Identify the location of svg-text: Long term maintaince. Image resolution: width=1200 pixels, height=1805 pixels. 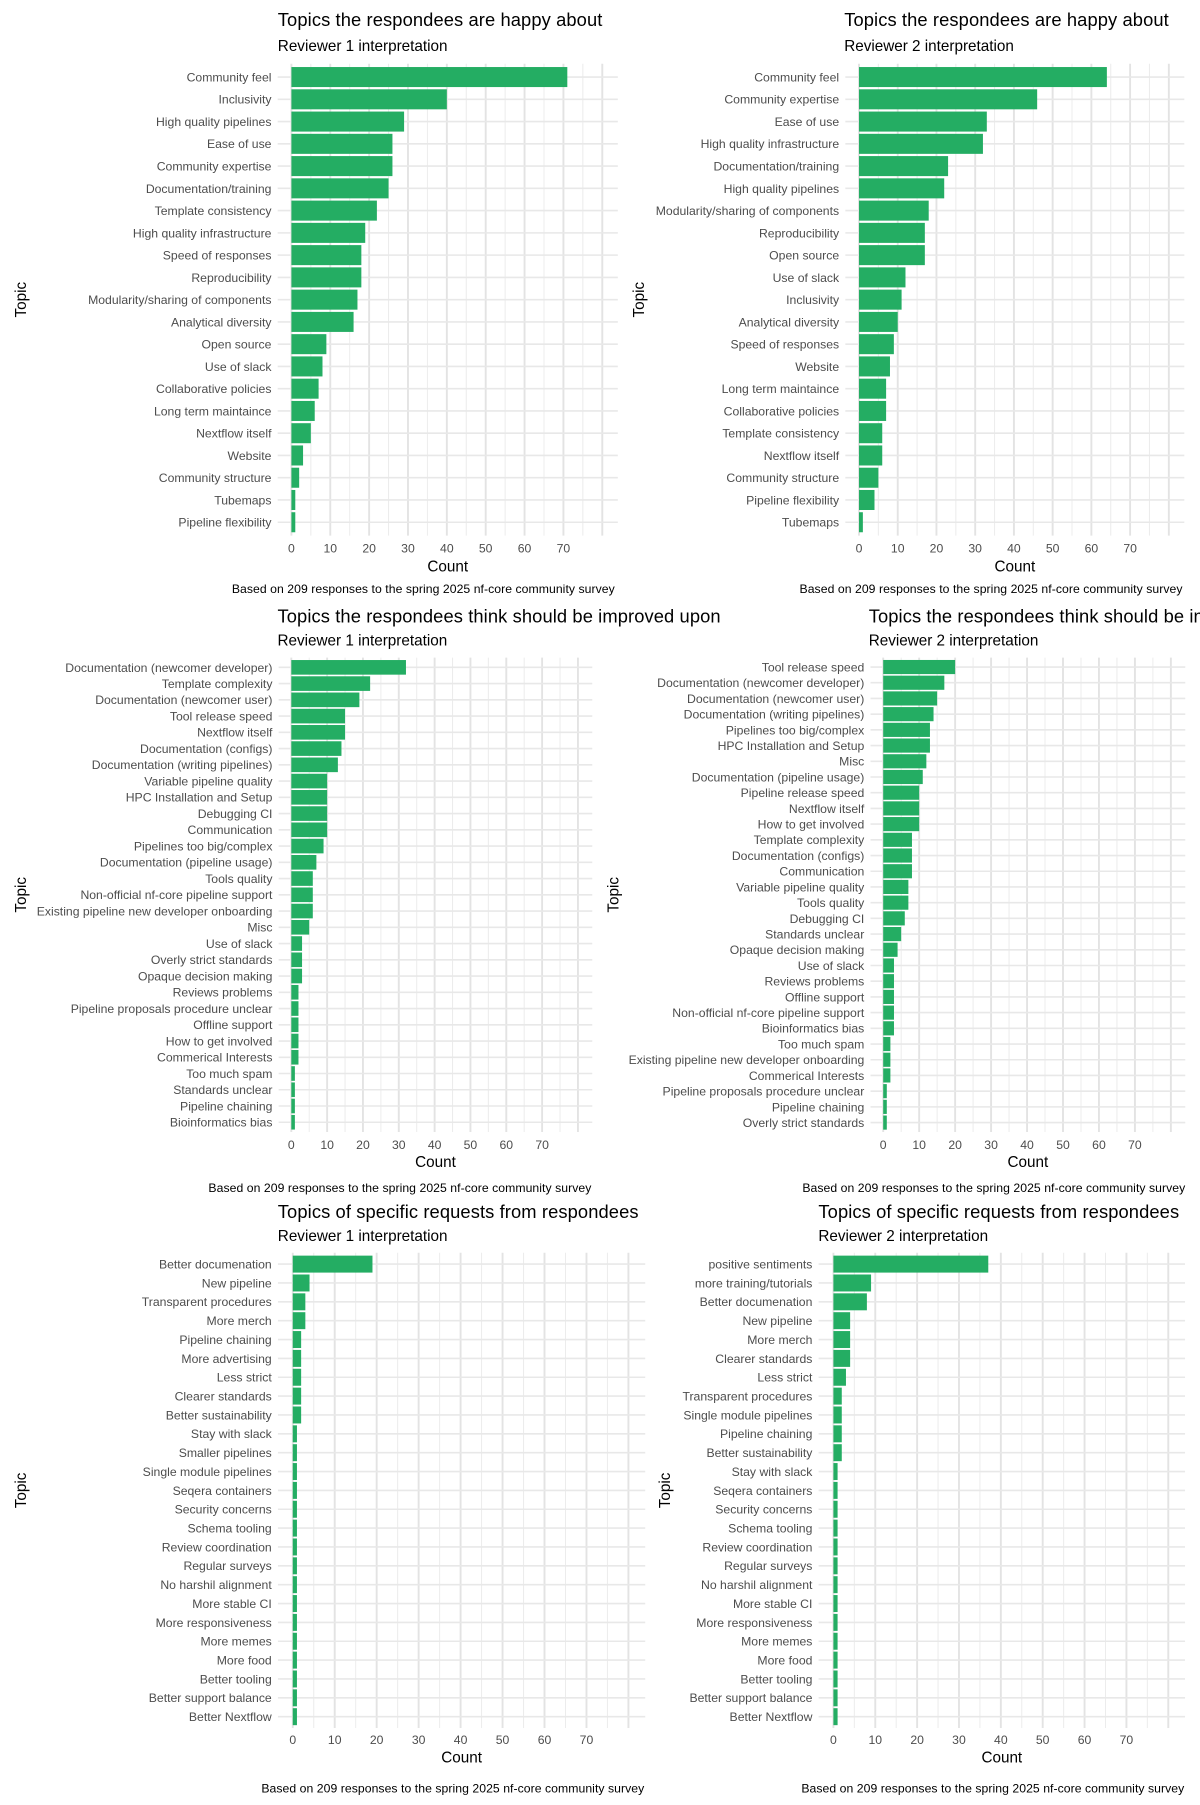
(213, 411).